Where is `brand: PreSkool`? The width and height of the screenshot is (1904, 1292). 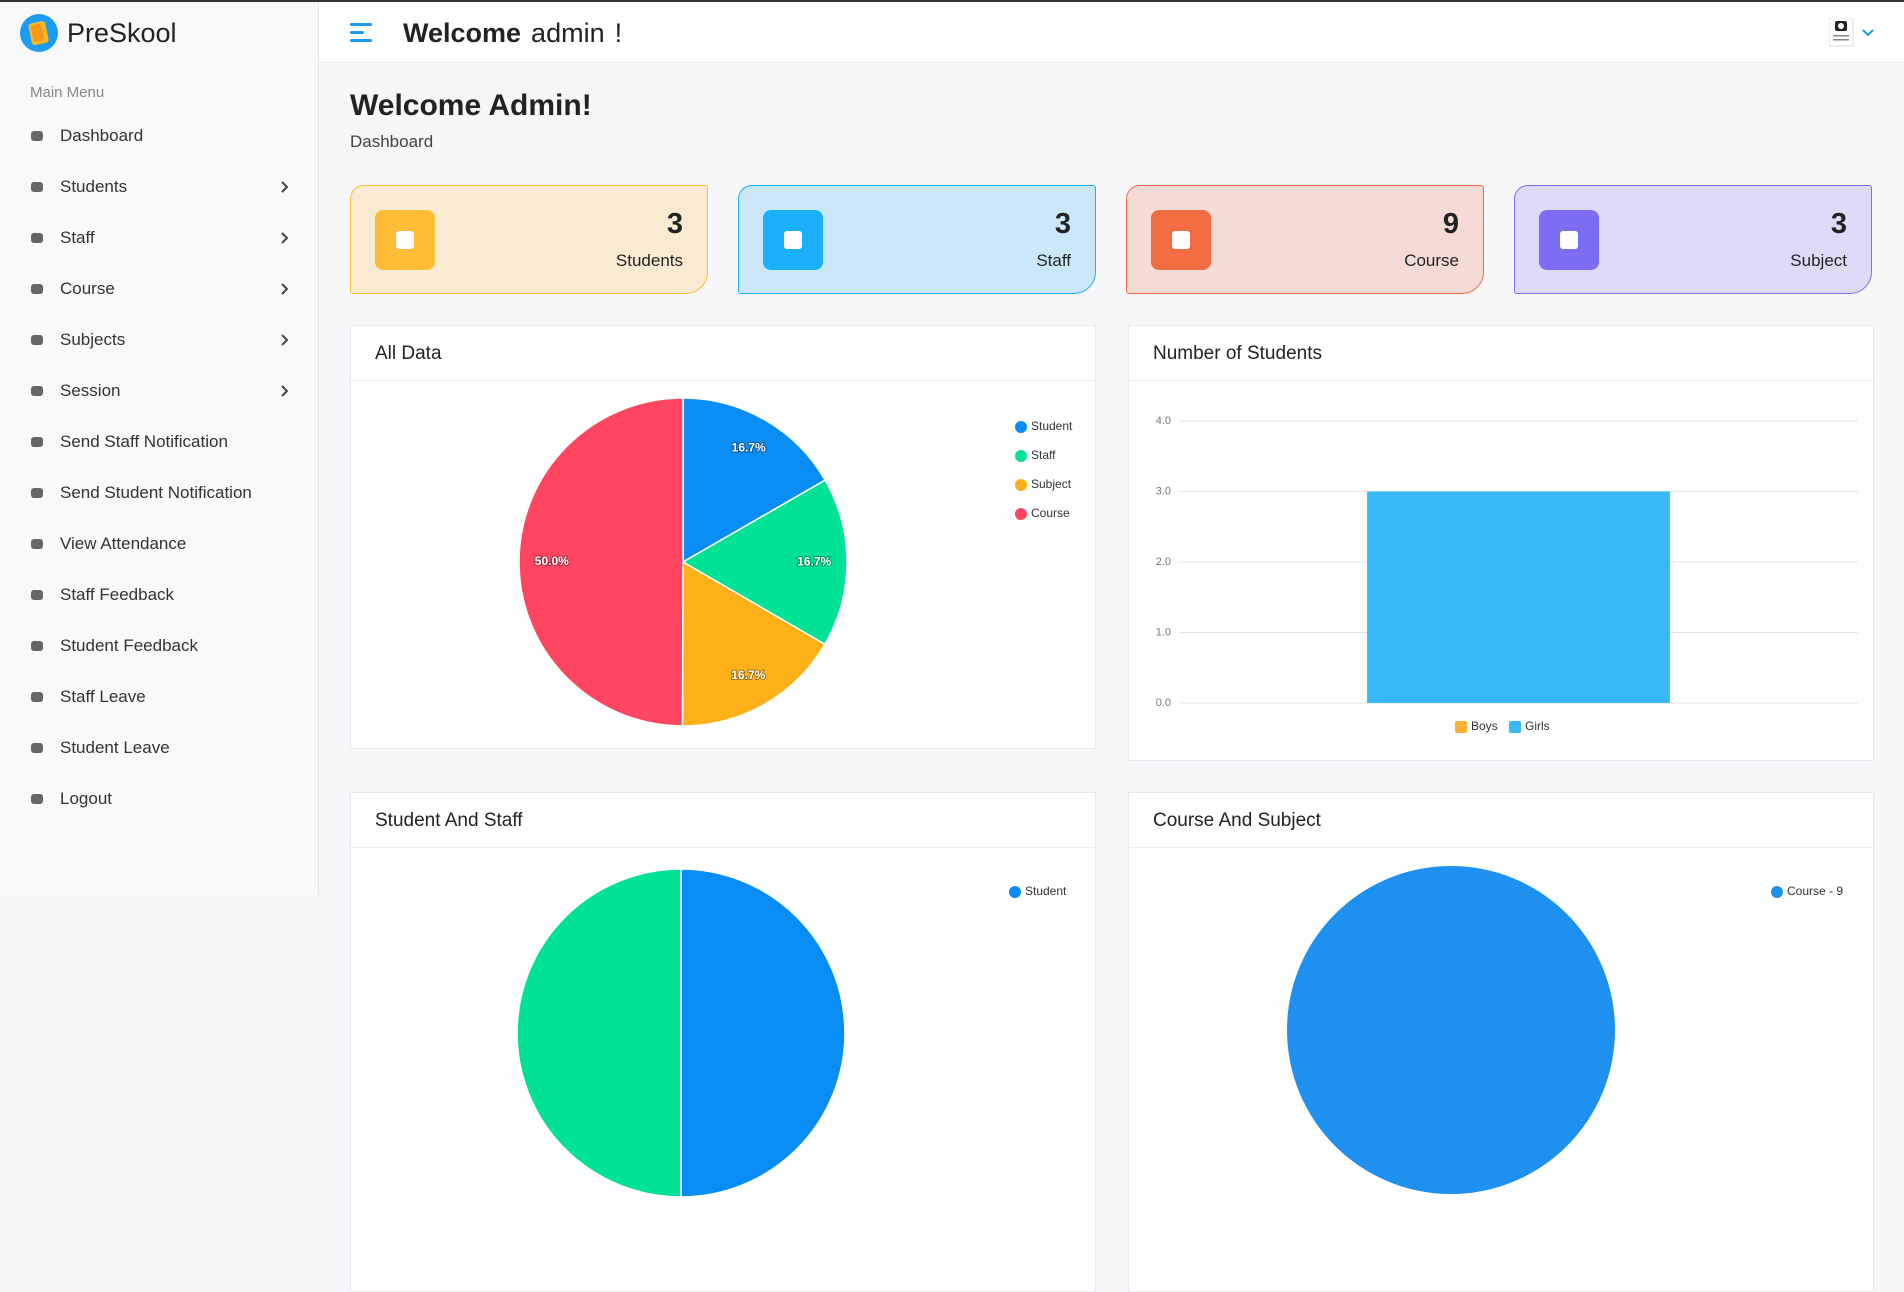 brand: PreSkool is located at coordinates (122, 33).